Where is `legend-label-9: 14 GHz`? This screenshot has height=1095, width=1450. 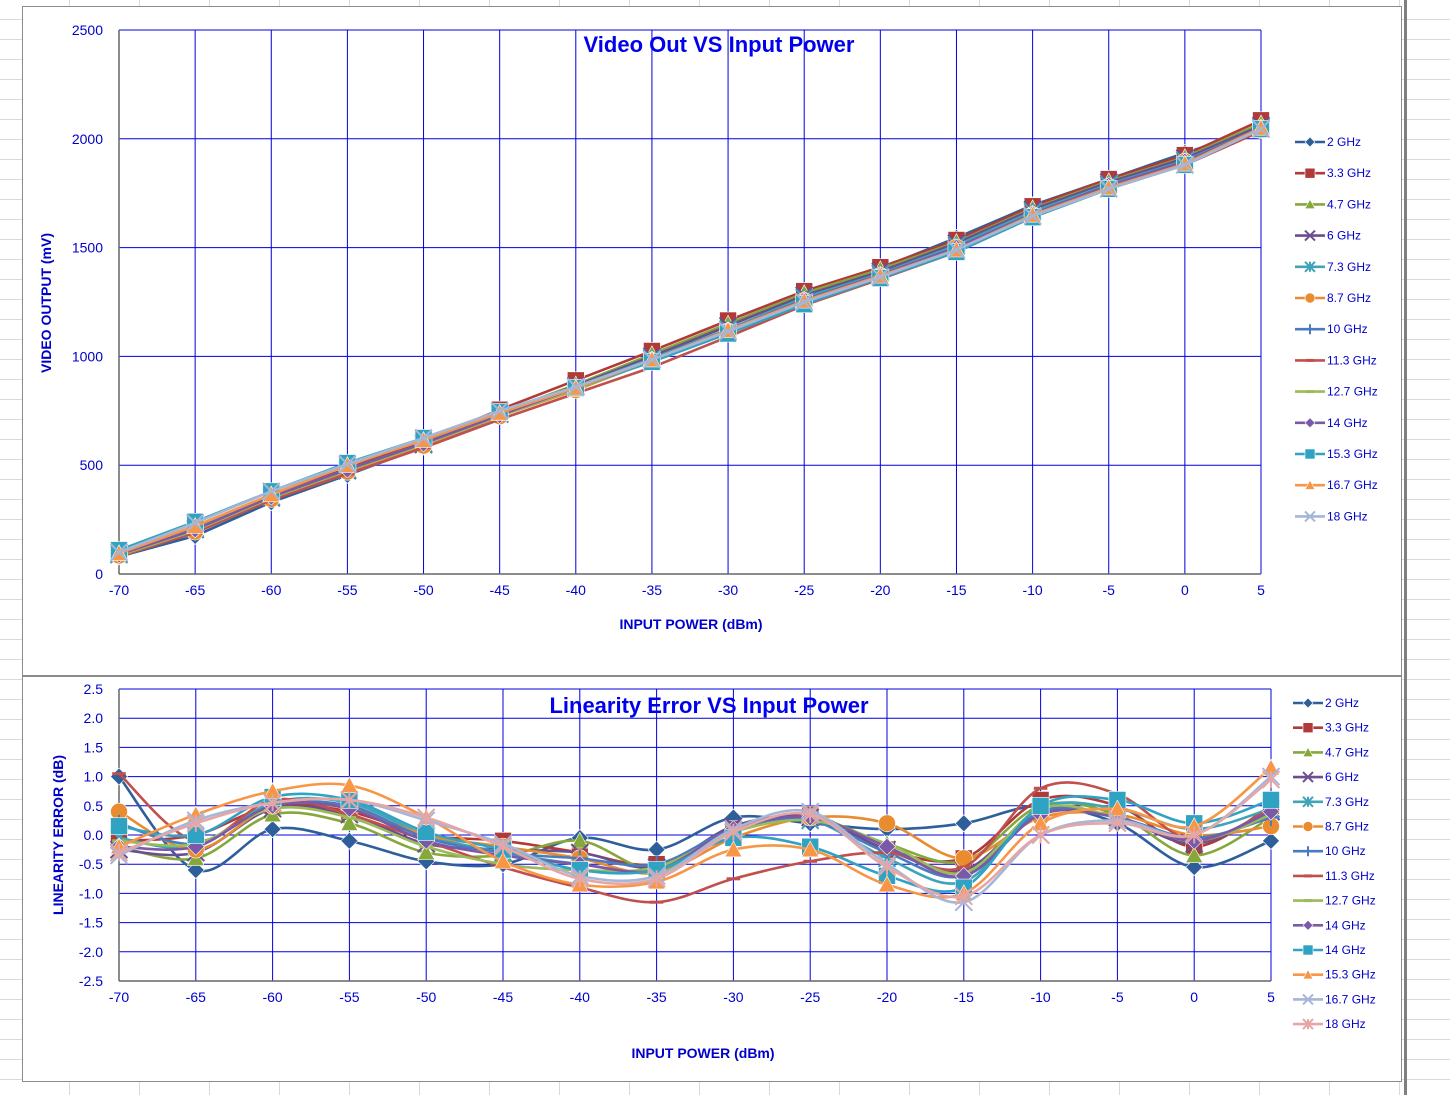
legend-label-9: 14 GHz is located at coordinates (1347, 423).